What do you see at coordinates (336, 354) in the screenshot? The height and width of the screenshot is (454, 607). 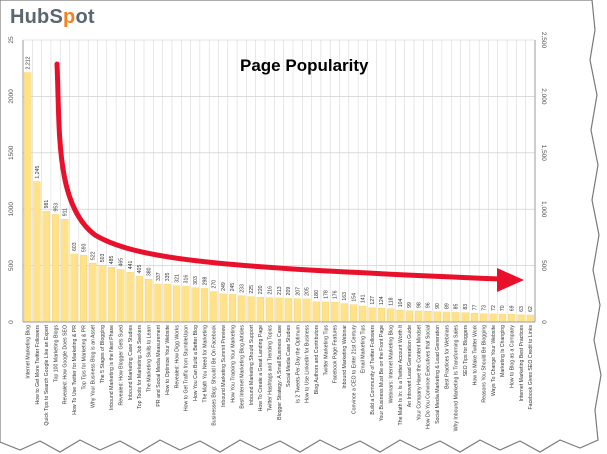 I see `category-label: Facebook Page Features` at bounding box center [336, 354].